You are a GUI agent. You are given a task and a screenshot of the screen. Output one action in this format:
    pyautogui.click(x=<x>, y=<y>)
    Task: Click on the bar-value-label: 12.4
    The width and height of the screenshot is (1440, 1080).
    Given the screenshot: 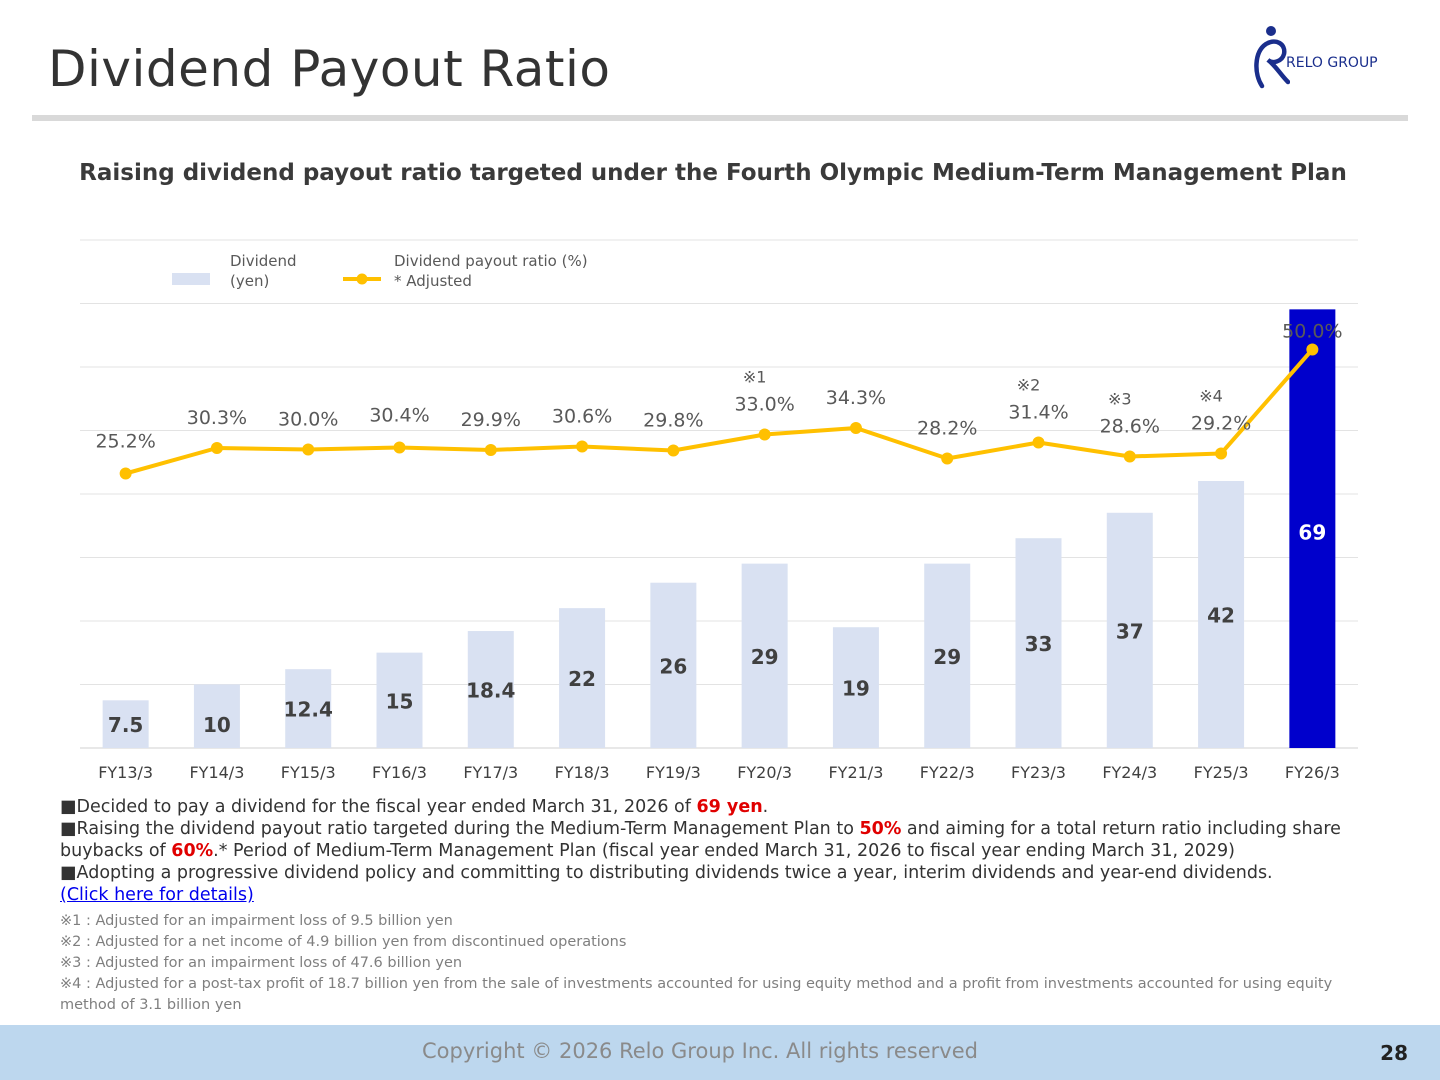 What is the action you would take?
    pyautogui.click(x=308, y=710)
    